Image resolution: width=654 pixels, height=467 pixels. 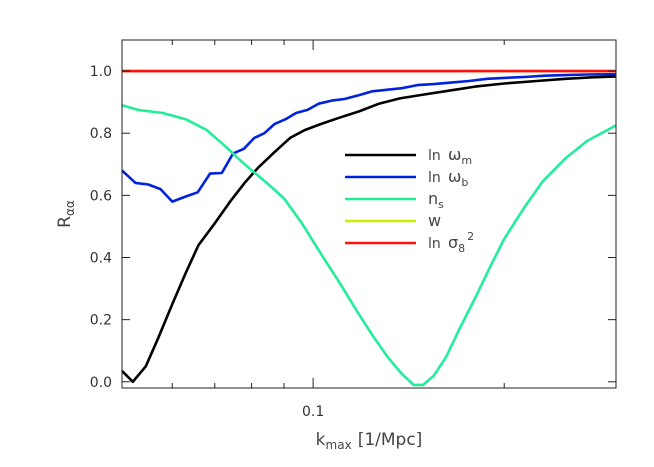 What do you see at coordinates (321, 440) in the screenshot?
I see `x-axis-label-main: k` at bounding box center [321, 440].